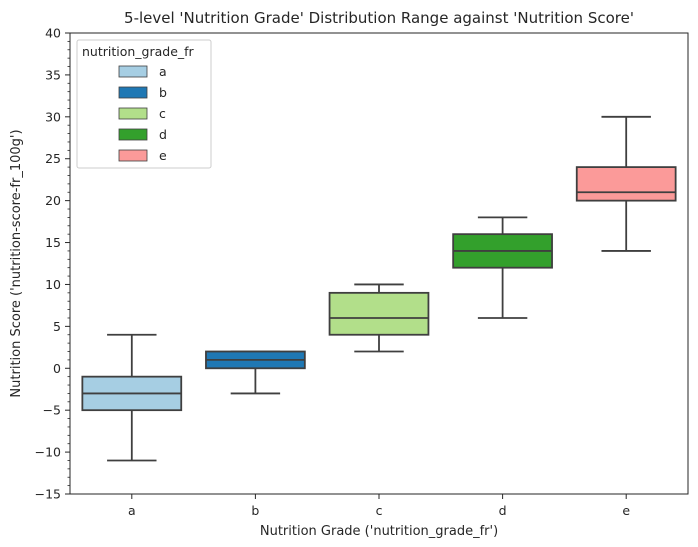 The width and height of the screenshot is (698, 547). What do you see at coordinates (57, 326) in the screenshot?
I see `y-tick-label: 5` at bounding box center [57, 326].